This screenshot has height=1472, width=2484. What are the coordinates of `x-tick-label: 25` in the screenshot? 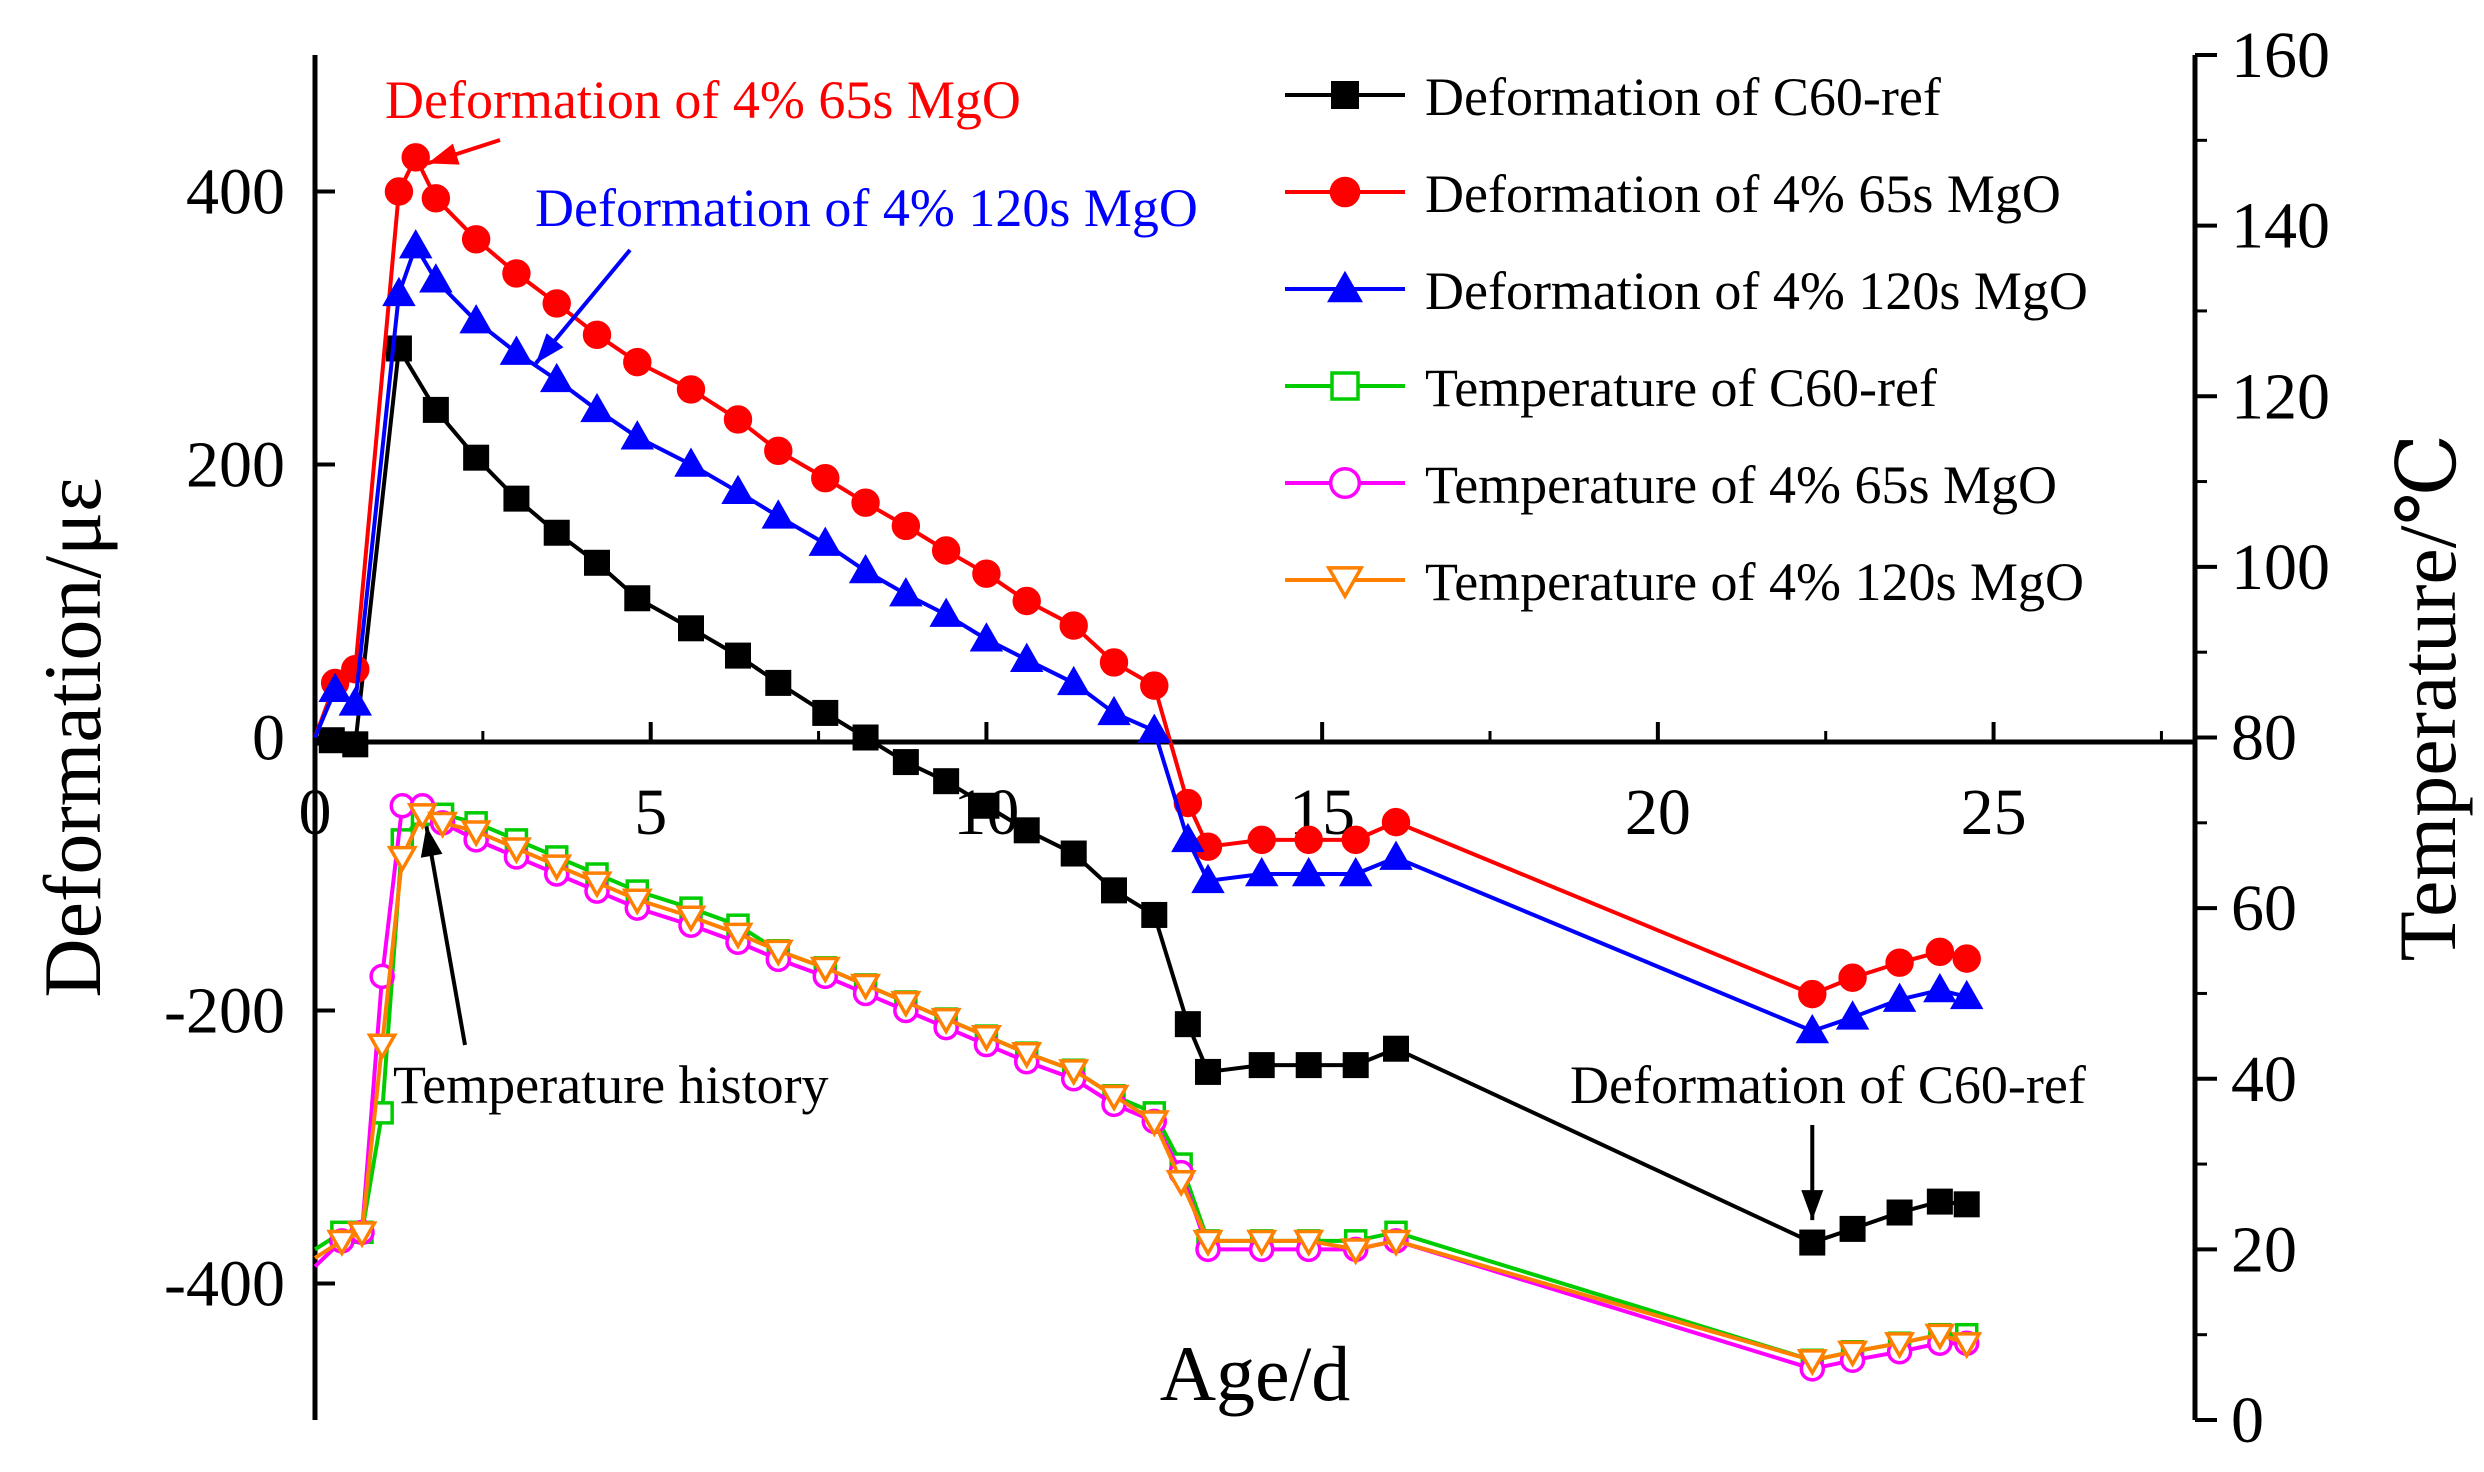 It's located at (1994, 812).